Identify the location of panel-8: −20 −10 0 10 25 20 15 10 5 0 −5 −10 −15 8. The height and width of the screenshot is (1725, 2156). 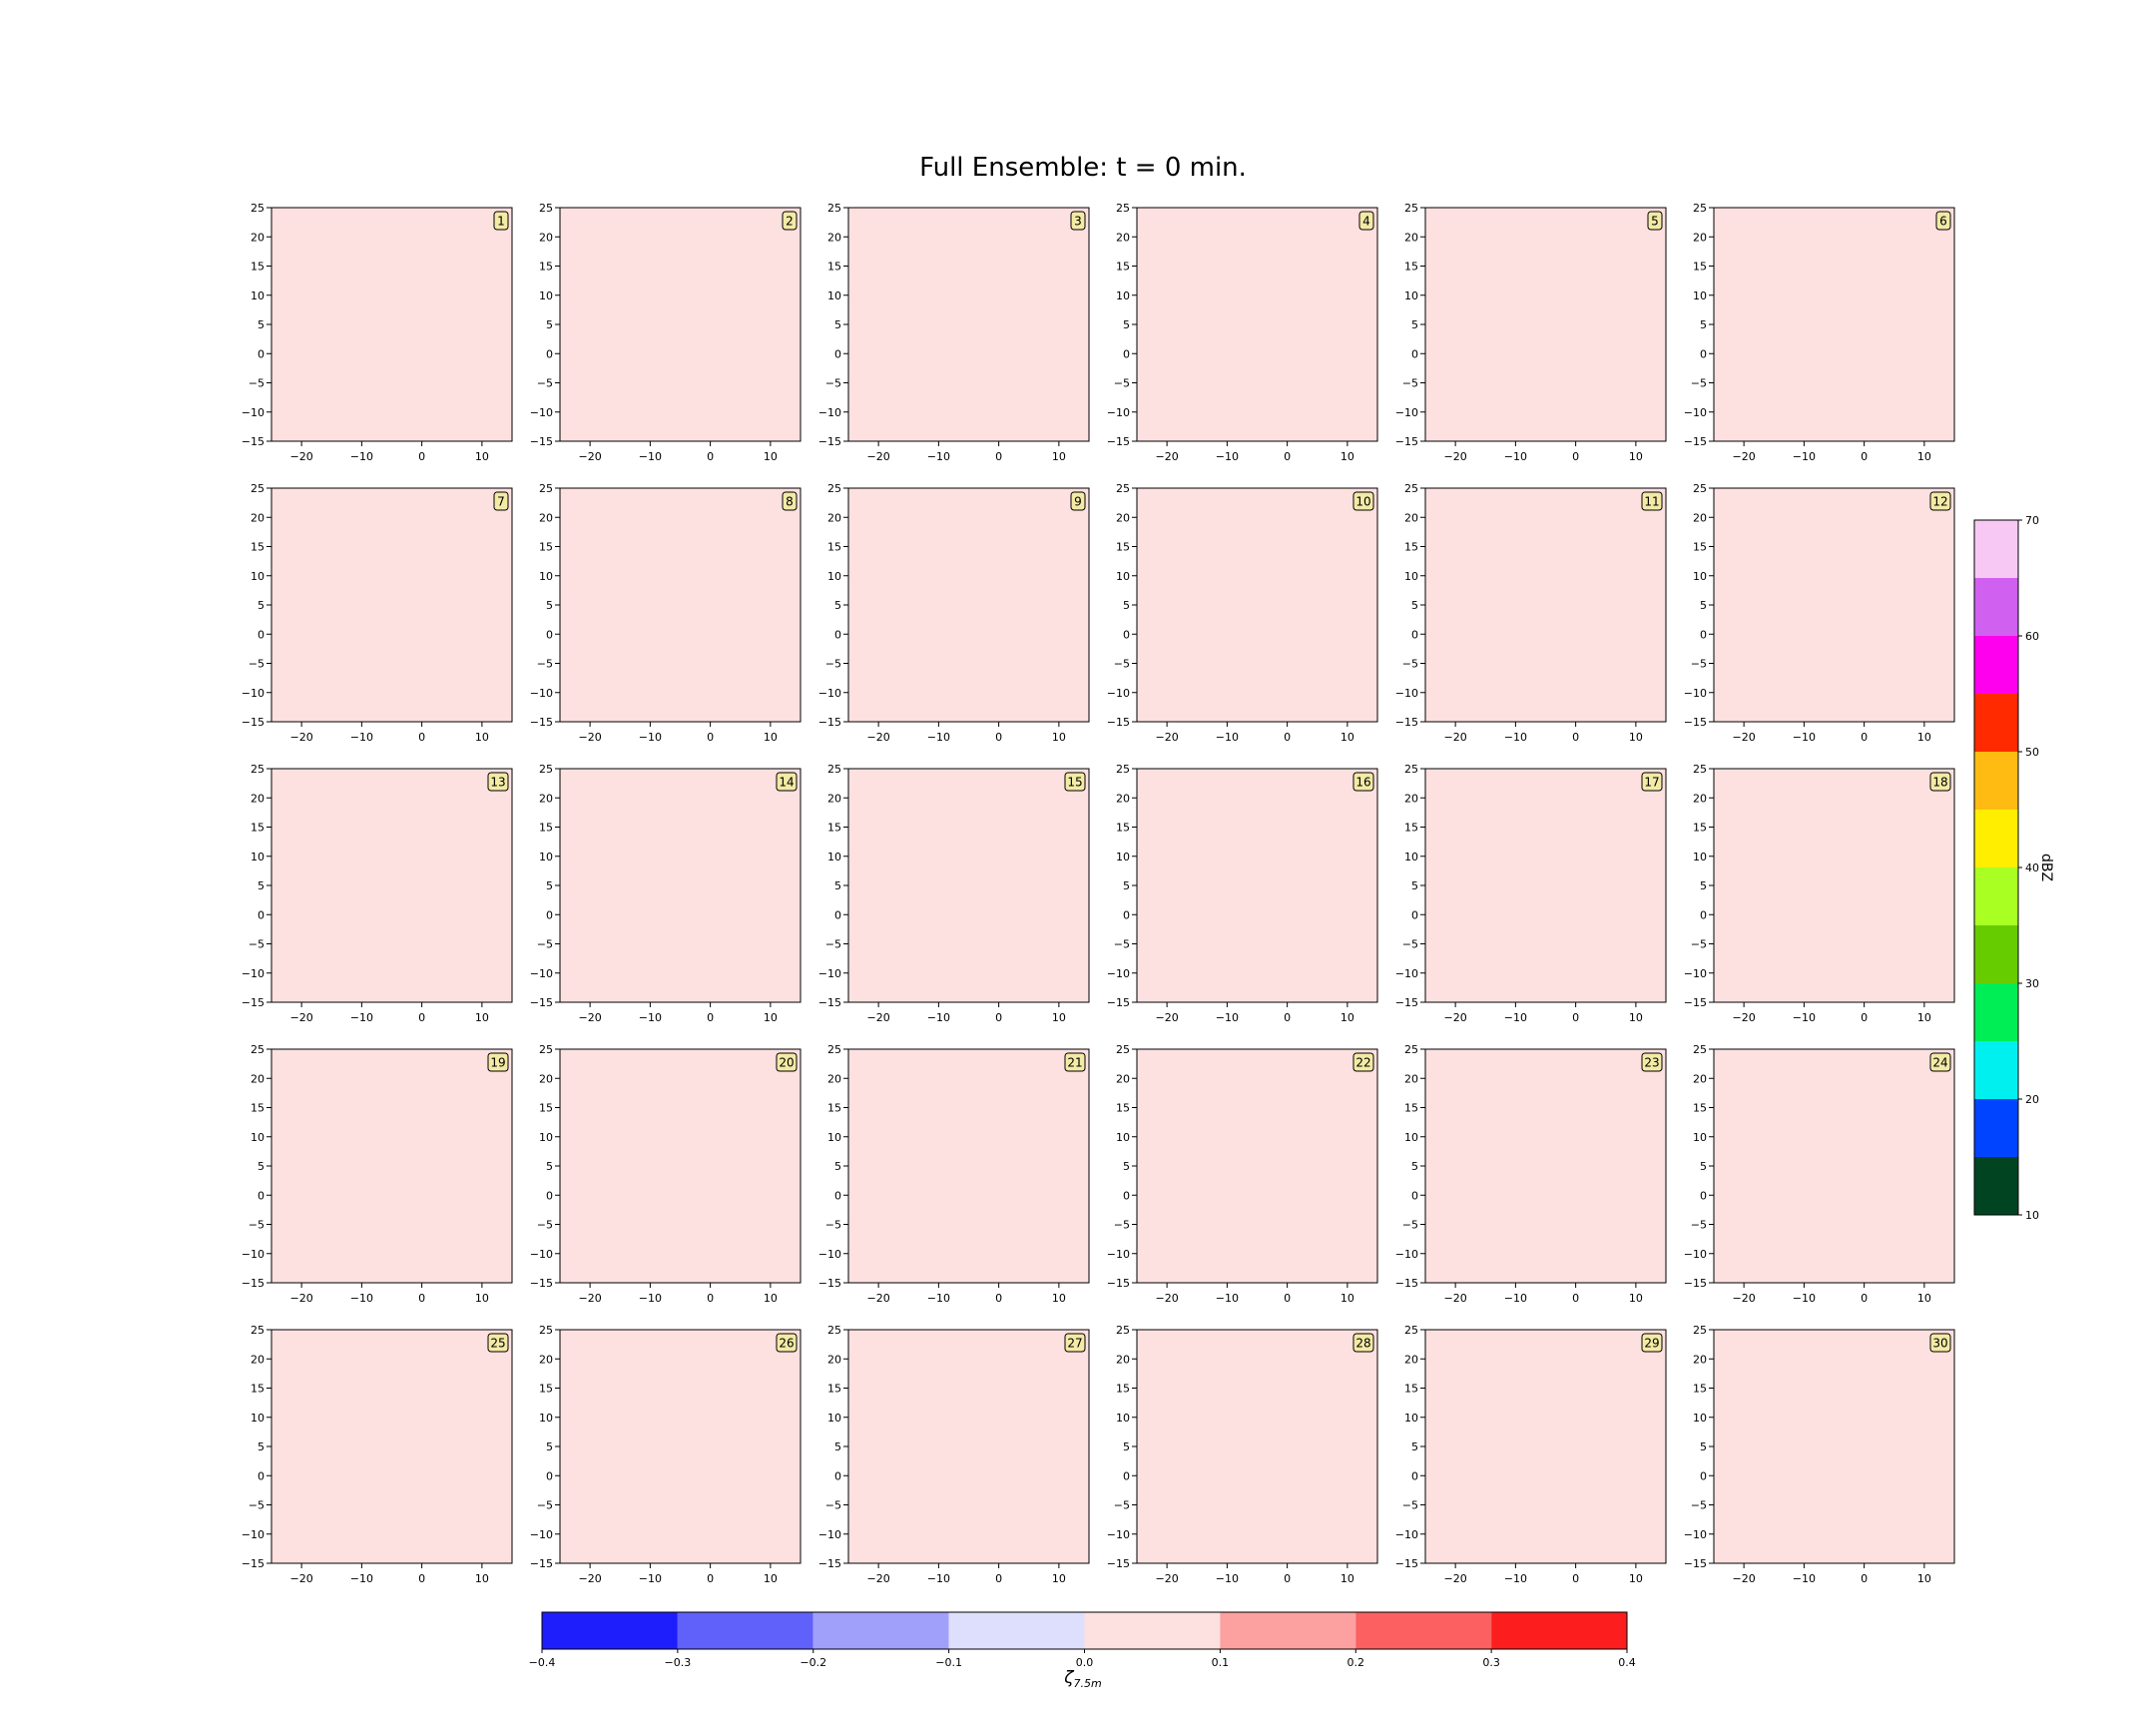
(666, 613).